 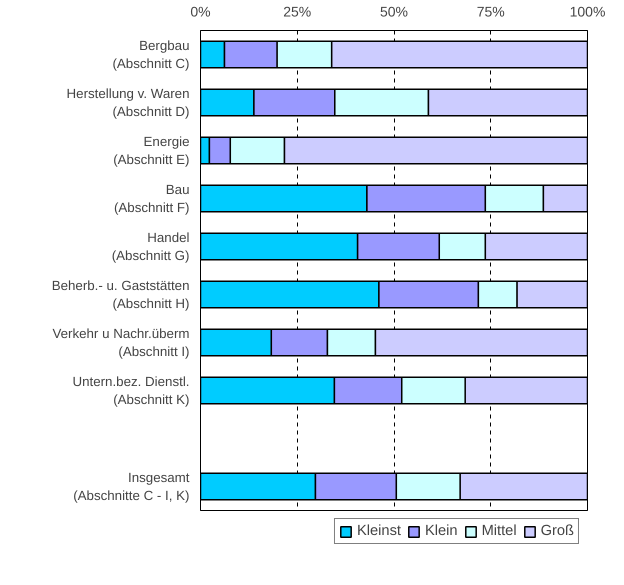 I want to click on x-tick-label: 0%, so click(x=200, y=12).